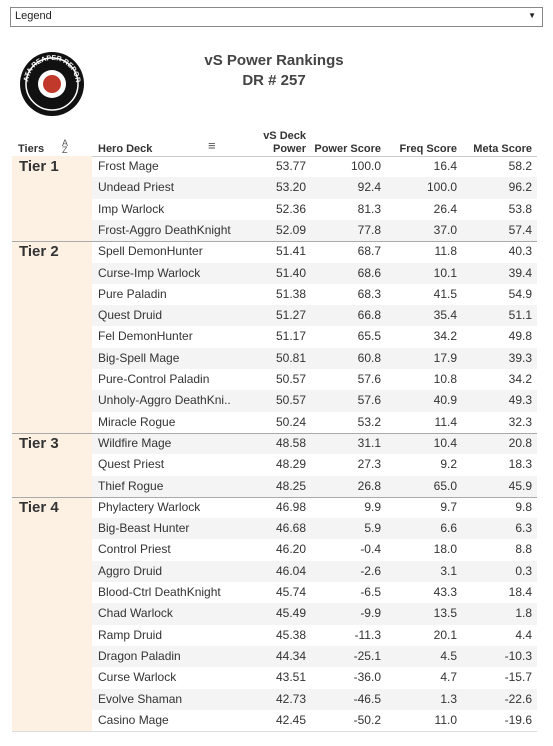 This screenshot has width=553, height=746. Describe the element at coordinates (284, 142) in the screenshot. I see `col-header: vS Deck Power` at that location.